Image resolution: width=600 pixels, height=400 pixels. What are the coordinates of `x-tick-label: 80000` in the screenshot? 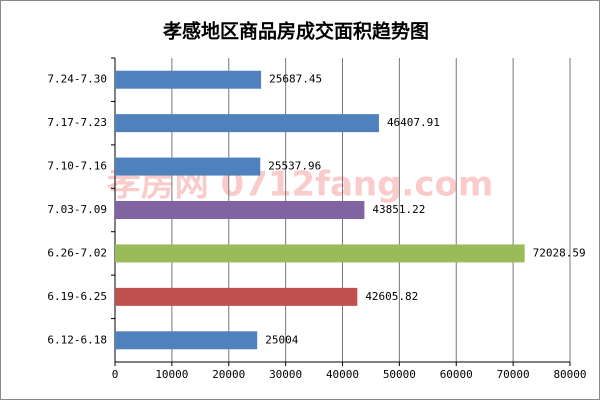 It's located at (569, 374).